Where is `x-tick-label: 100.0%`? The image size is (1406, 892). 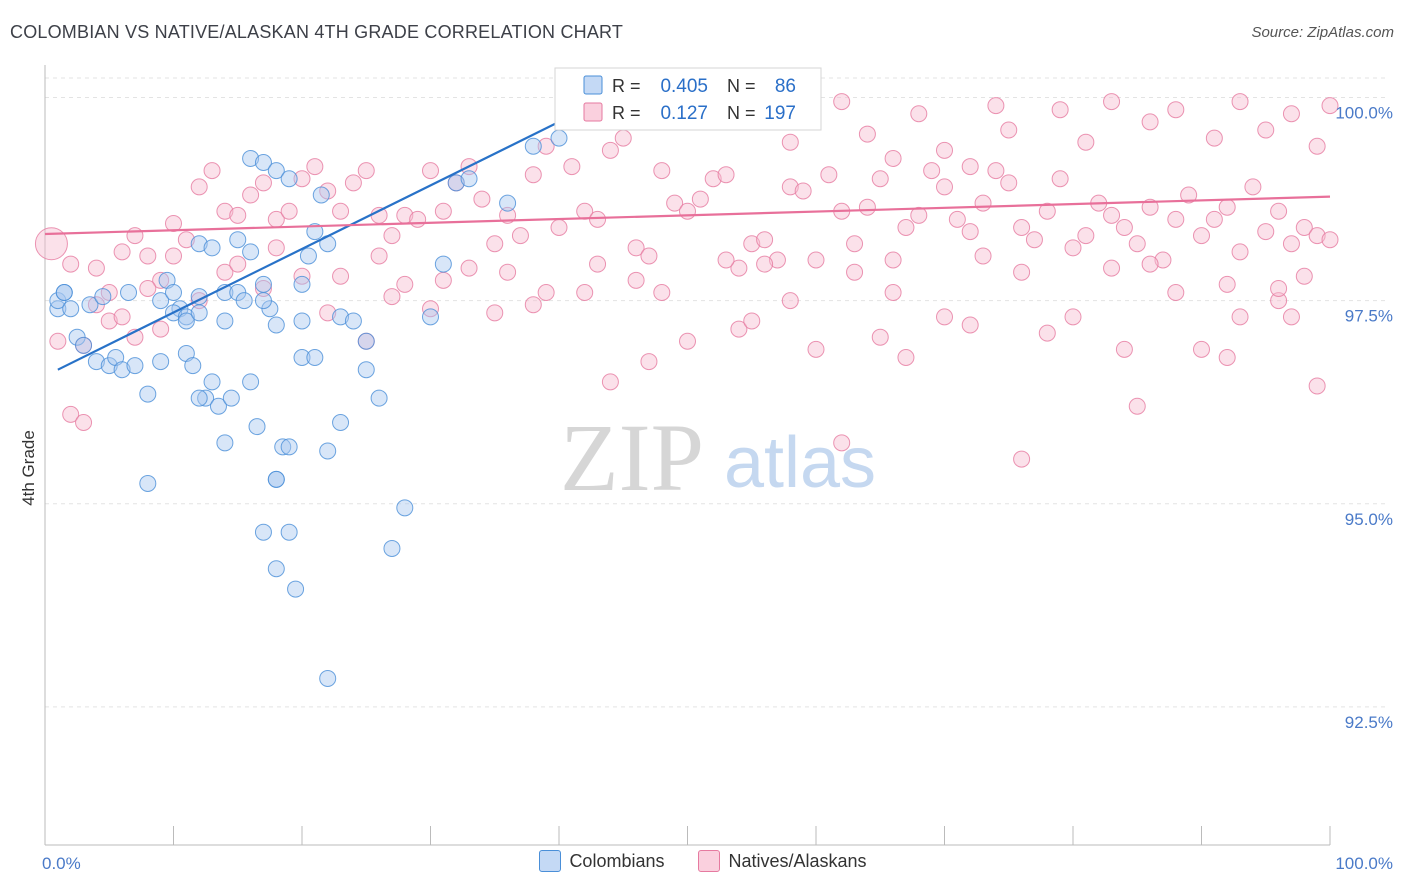 x-tick-label: 100.0% is located at coordinates (1364, 863).